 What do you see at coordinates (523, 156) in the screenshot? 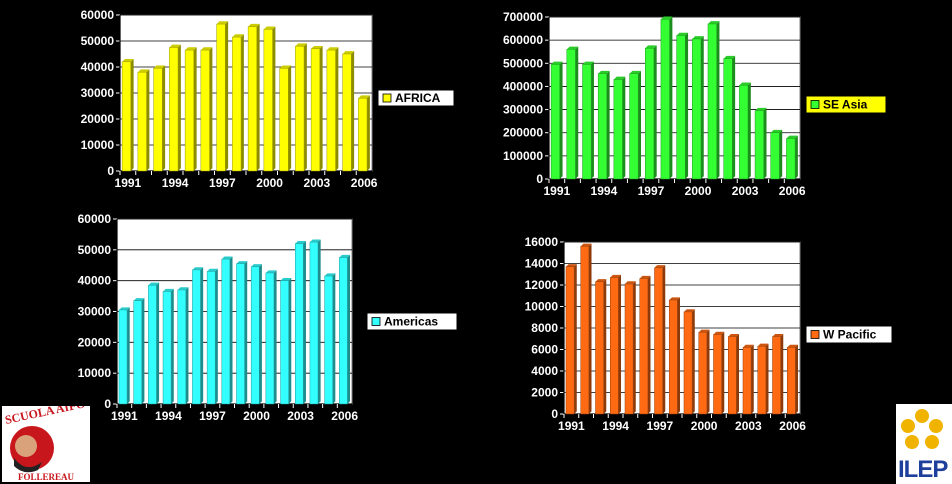
I see `y-tick-label: 100000` at bounding box center [523, 156].